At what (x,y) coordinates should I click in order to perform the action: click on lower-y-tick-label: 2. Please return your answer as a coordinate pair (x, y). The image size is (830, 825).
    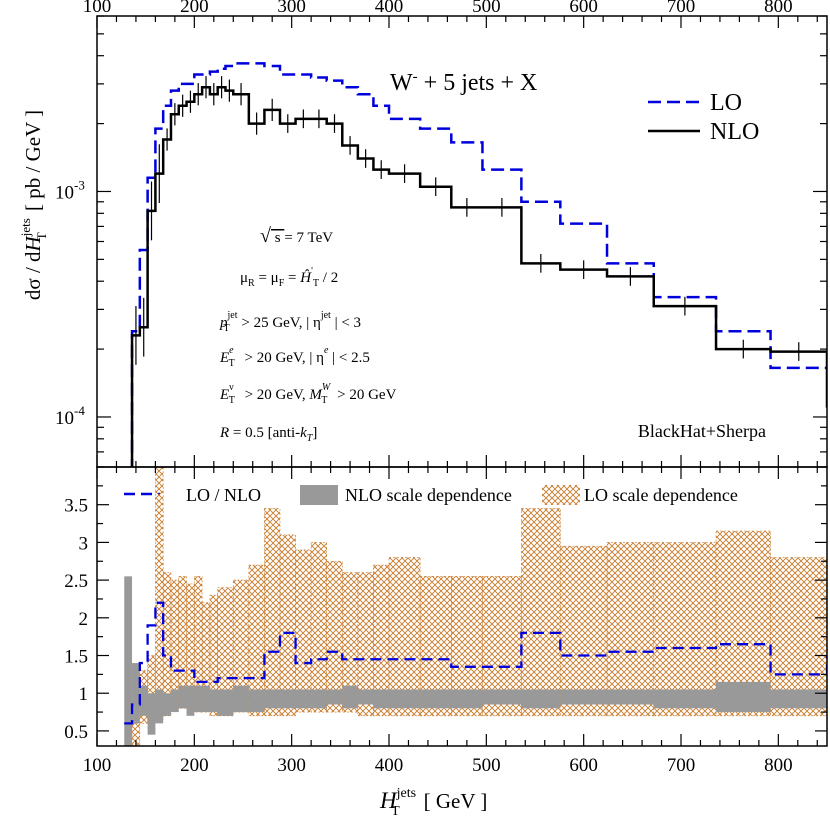
    Looking at the image, I should click on (84, 619).